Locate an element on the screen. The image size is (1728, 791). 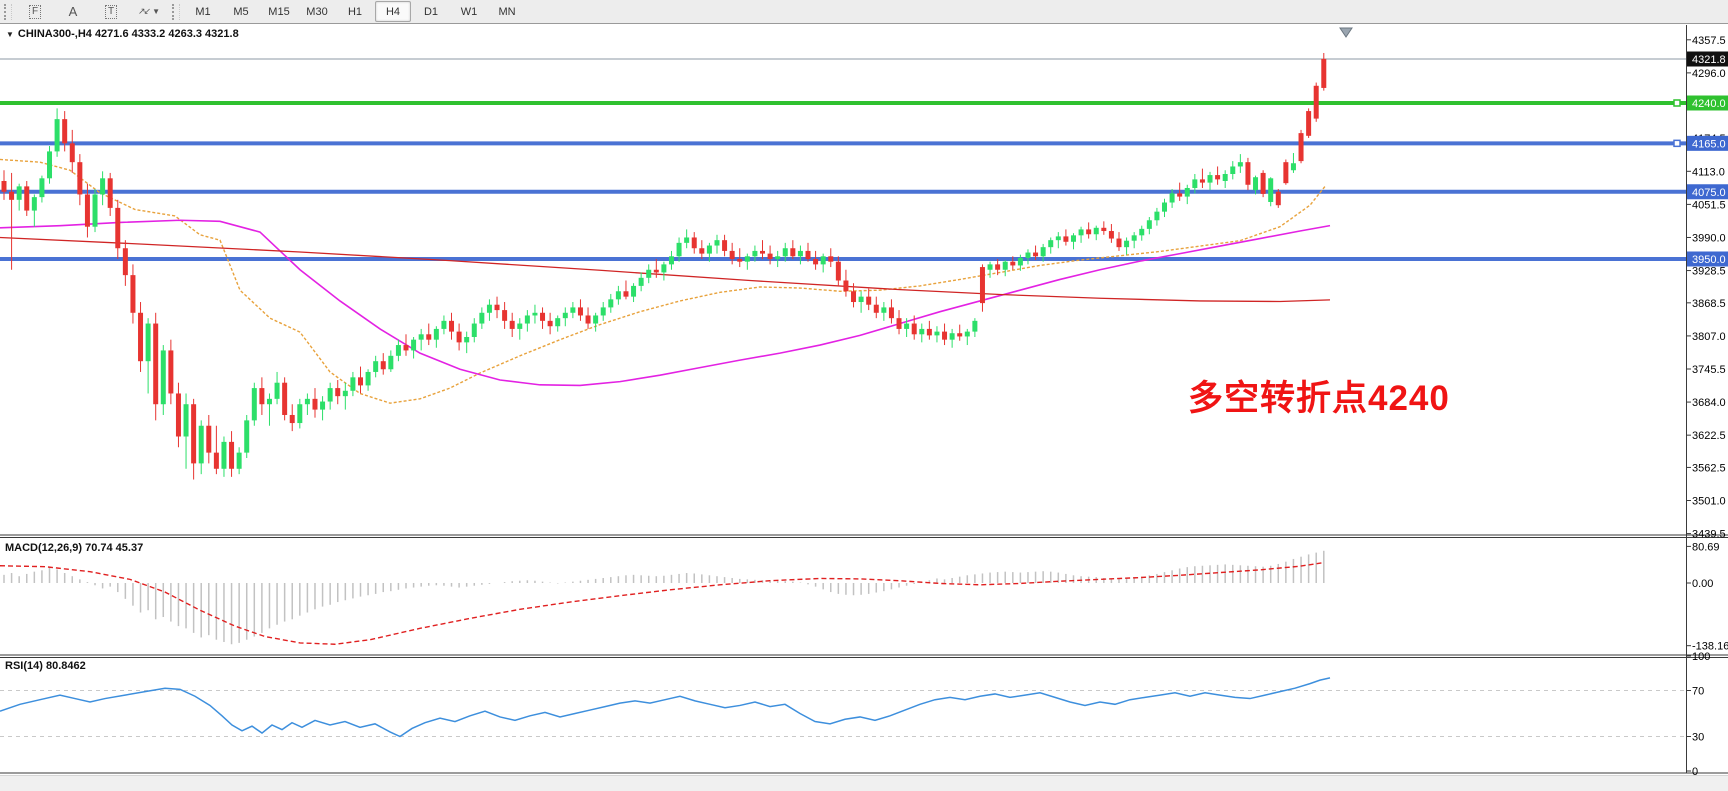
rsi-indicator-label: RSI(14) 80.8462 is located at coordinates (45, 666).